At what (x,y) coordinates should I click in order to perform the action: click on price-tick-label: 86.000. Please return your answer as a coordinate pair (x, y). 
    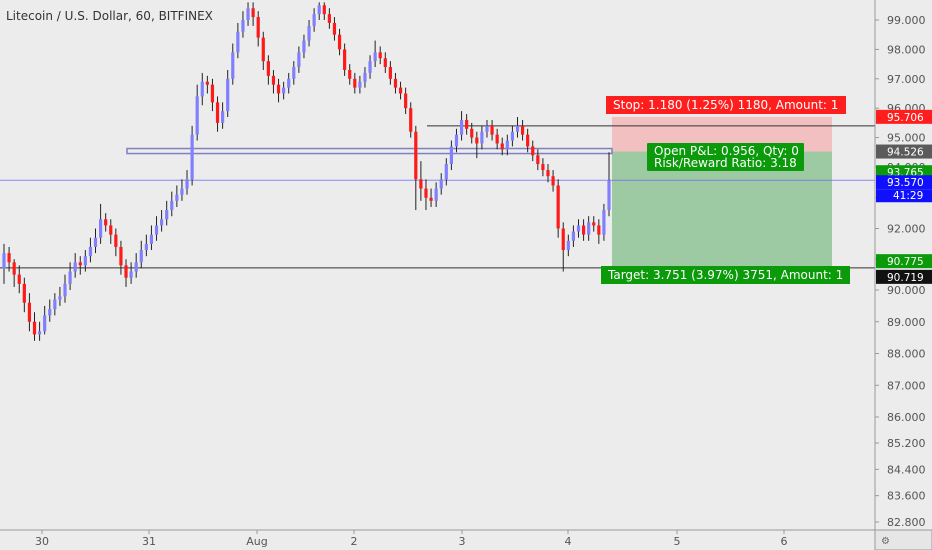
    Looking at the image, I should click on (906, 417).